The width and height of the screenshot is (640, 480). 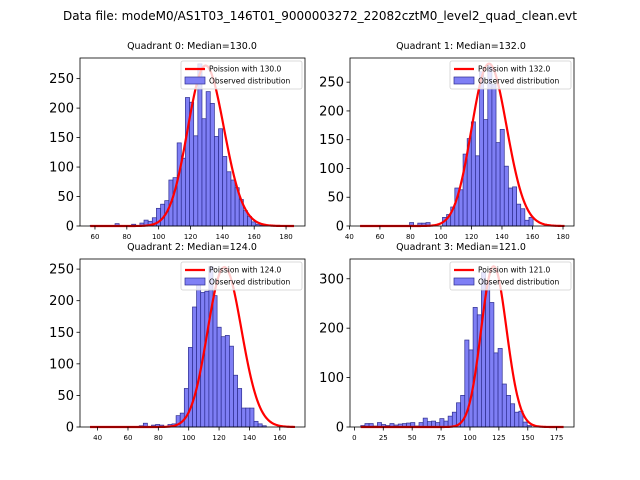 What do you see at coordinates (556, 438) in the screenshot?
I see `x-tick-label: 175` at bounding box center [556, 438].